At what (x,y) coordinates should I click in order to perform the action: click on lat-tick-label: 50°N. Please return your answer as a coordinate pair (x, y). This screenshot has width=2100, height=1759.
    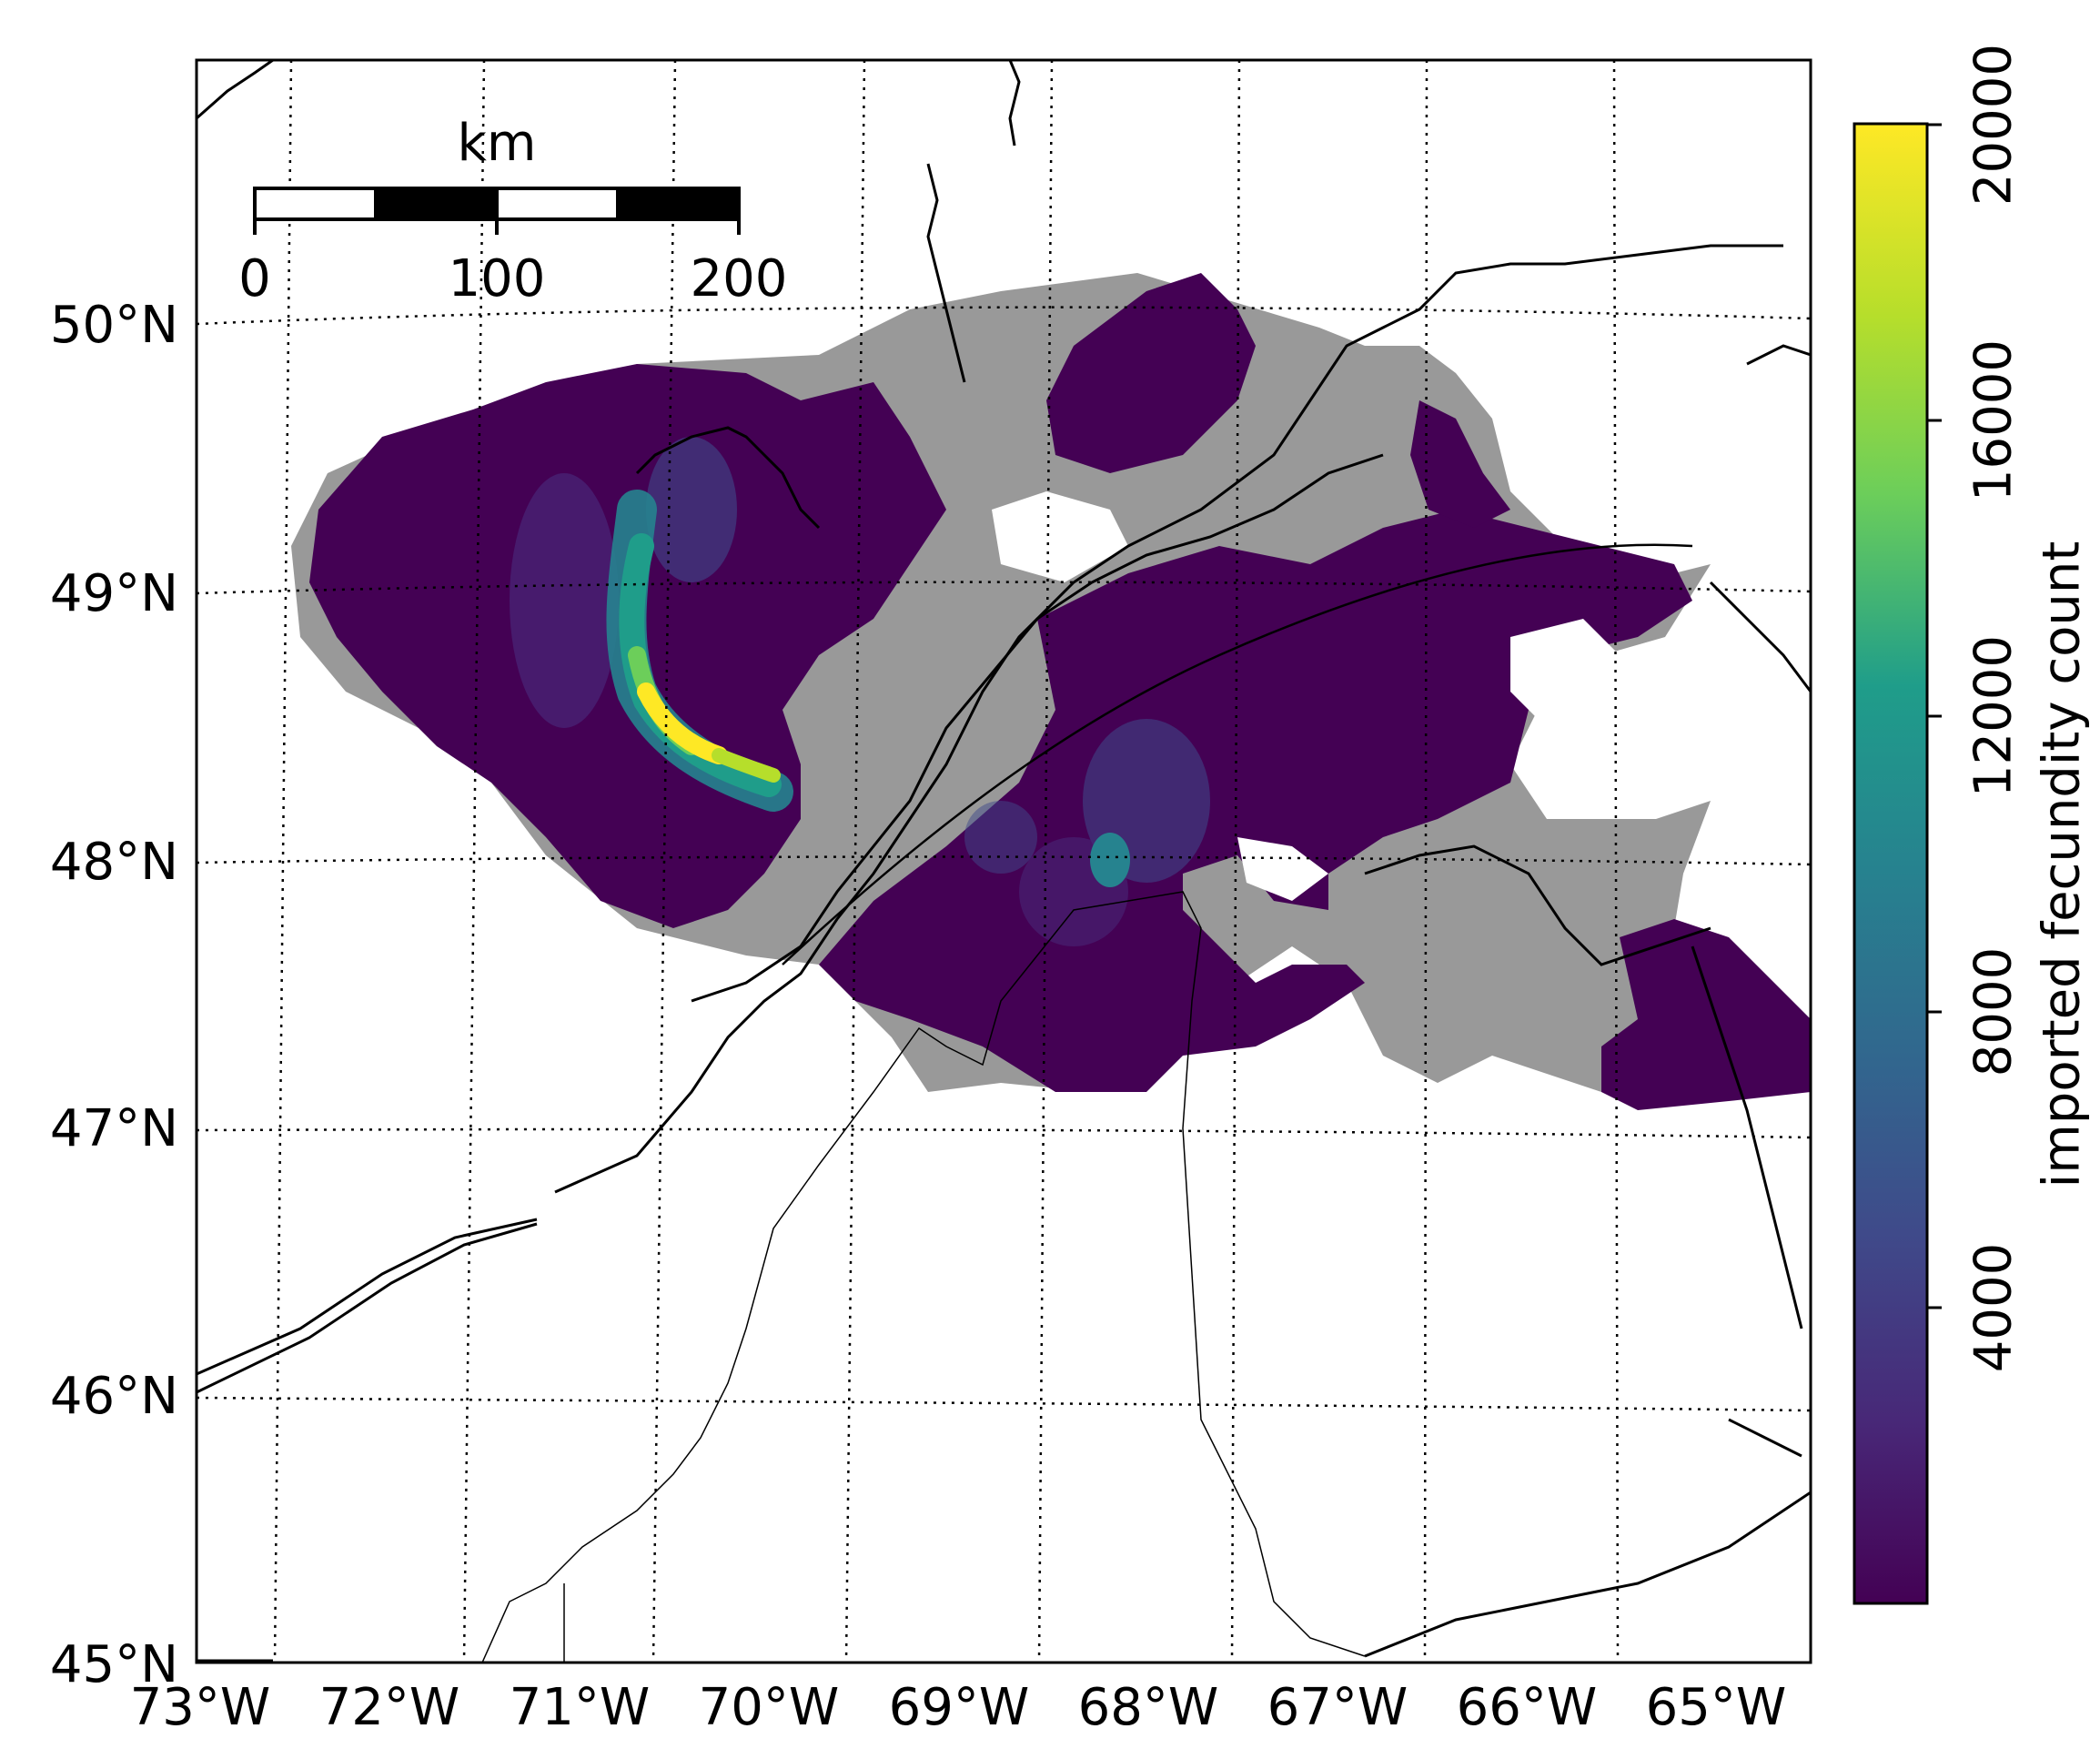
    Looking at the image, I should click on (114, 325).